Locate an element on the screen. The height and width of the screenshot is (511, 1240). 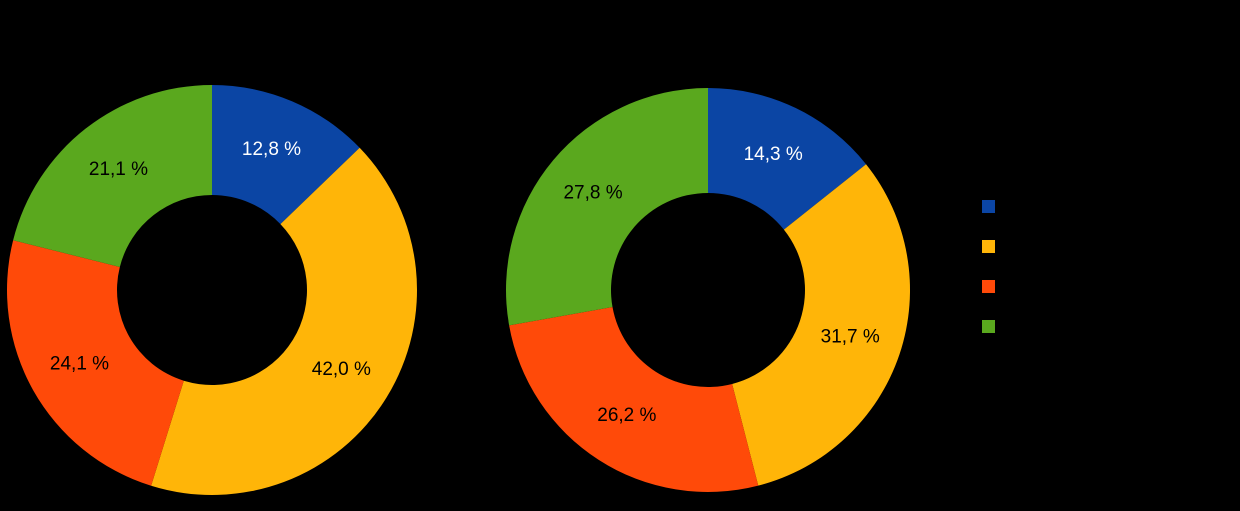
slice-percent-label: 12,8 % is located at coordinates (271, 149).